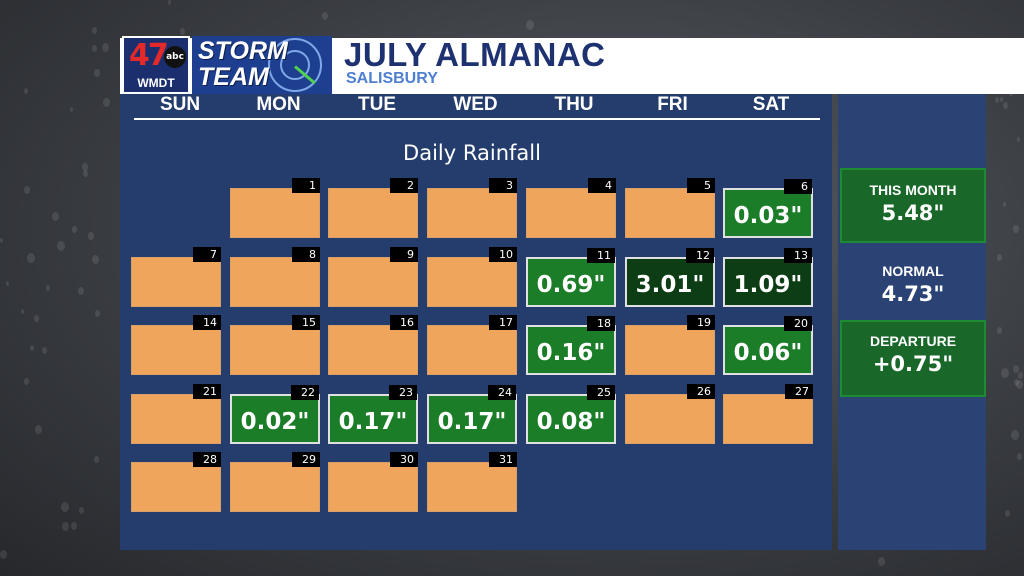 The image size is (1024, 576). What do you see at coordinates (701, 185) in the screenshot?
I see `date-label: 5` at bounding box center [701, 185].